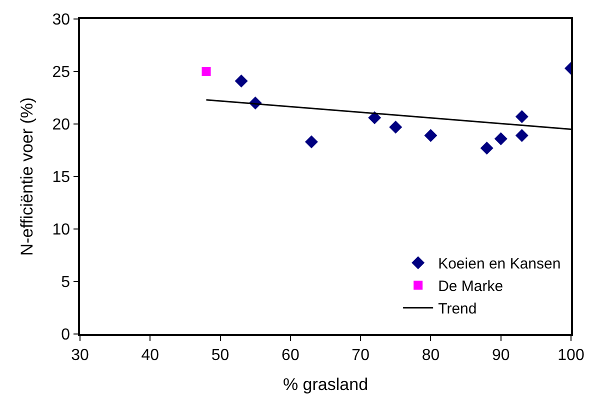 This screenshot has height=403, width=596. What do you see at coordinates (361, 355) in the screenshot?
I see `x-tick-label: 70` at bounding box center [361, 355].